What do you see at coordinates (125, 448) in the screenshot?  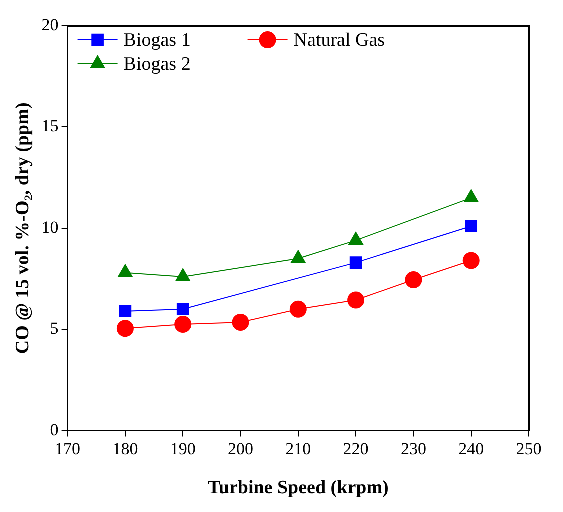 I see `x-tick-label: 180` at bounding box center [125, 448].